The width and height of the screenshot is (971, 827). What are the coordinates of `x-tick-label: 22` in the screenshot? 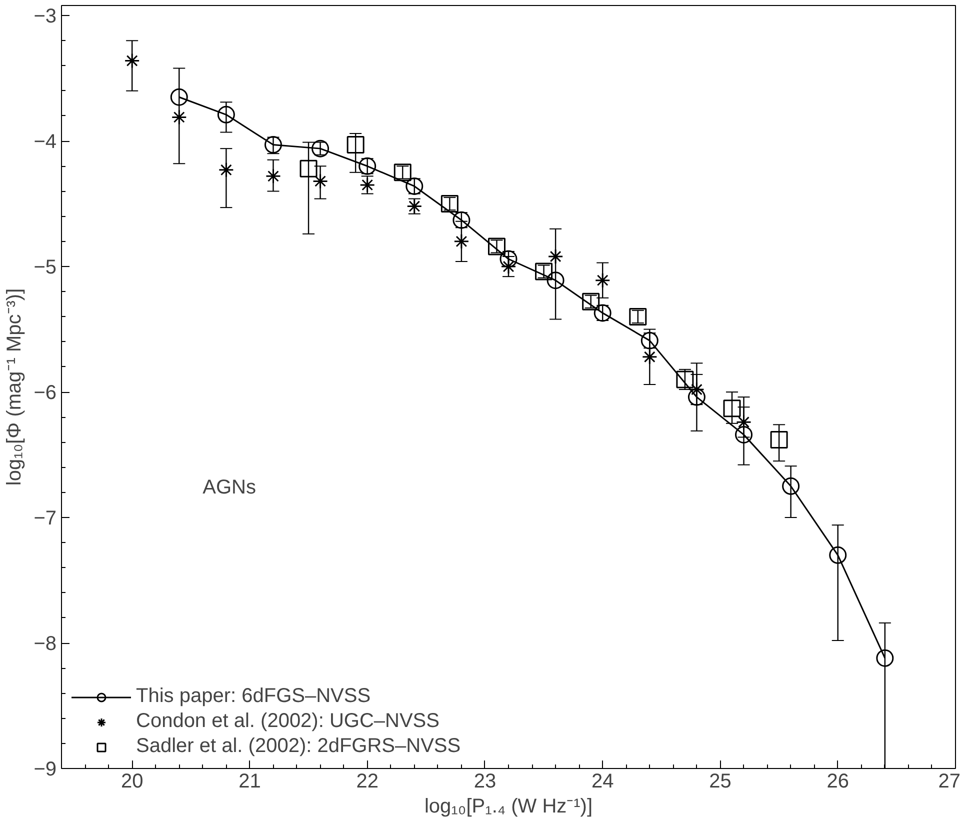 It's located at (367, 781).